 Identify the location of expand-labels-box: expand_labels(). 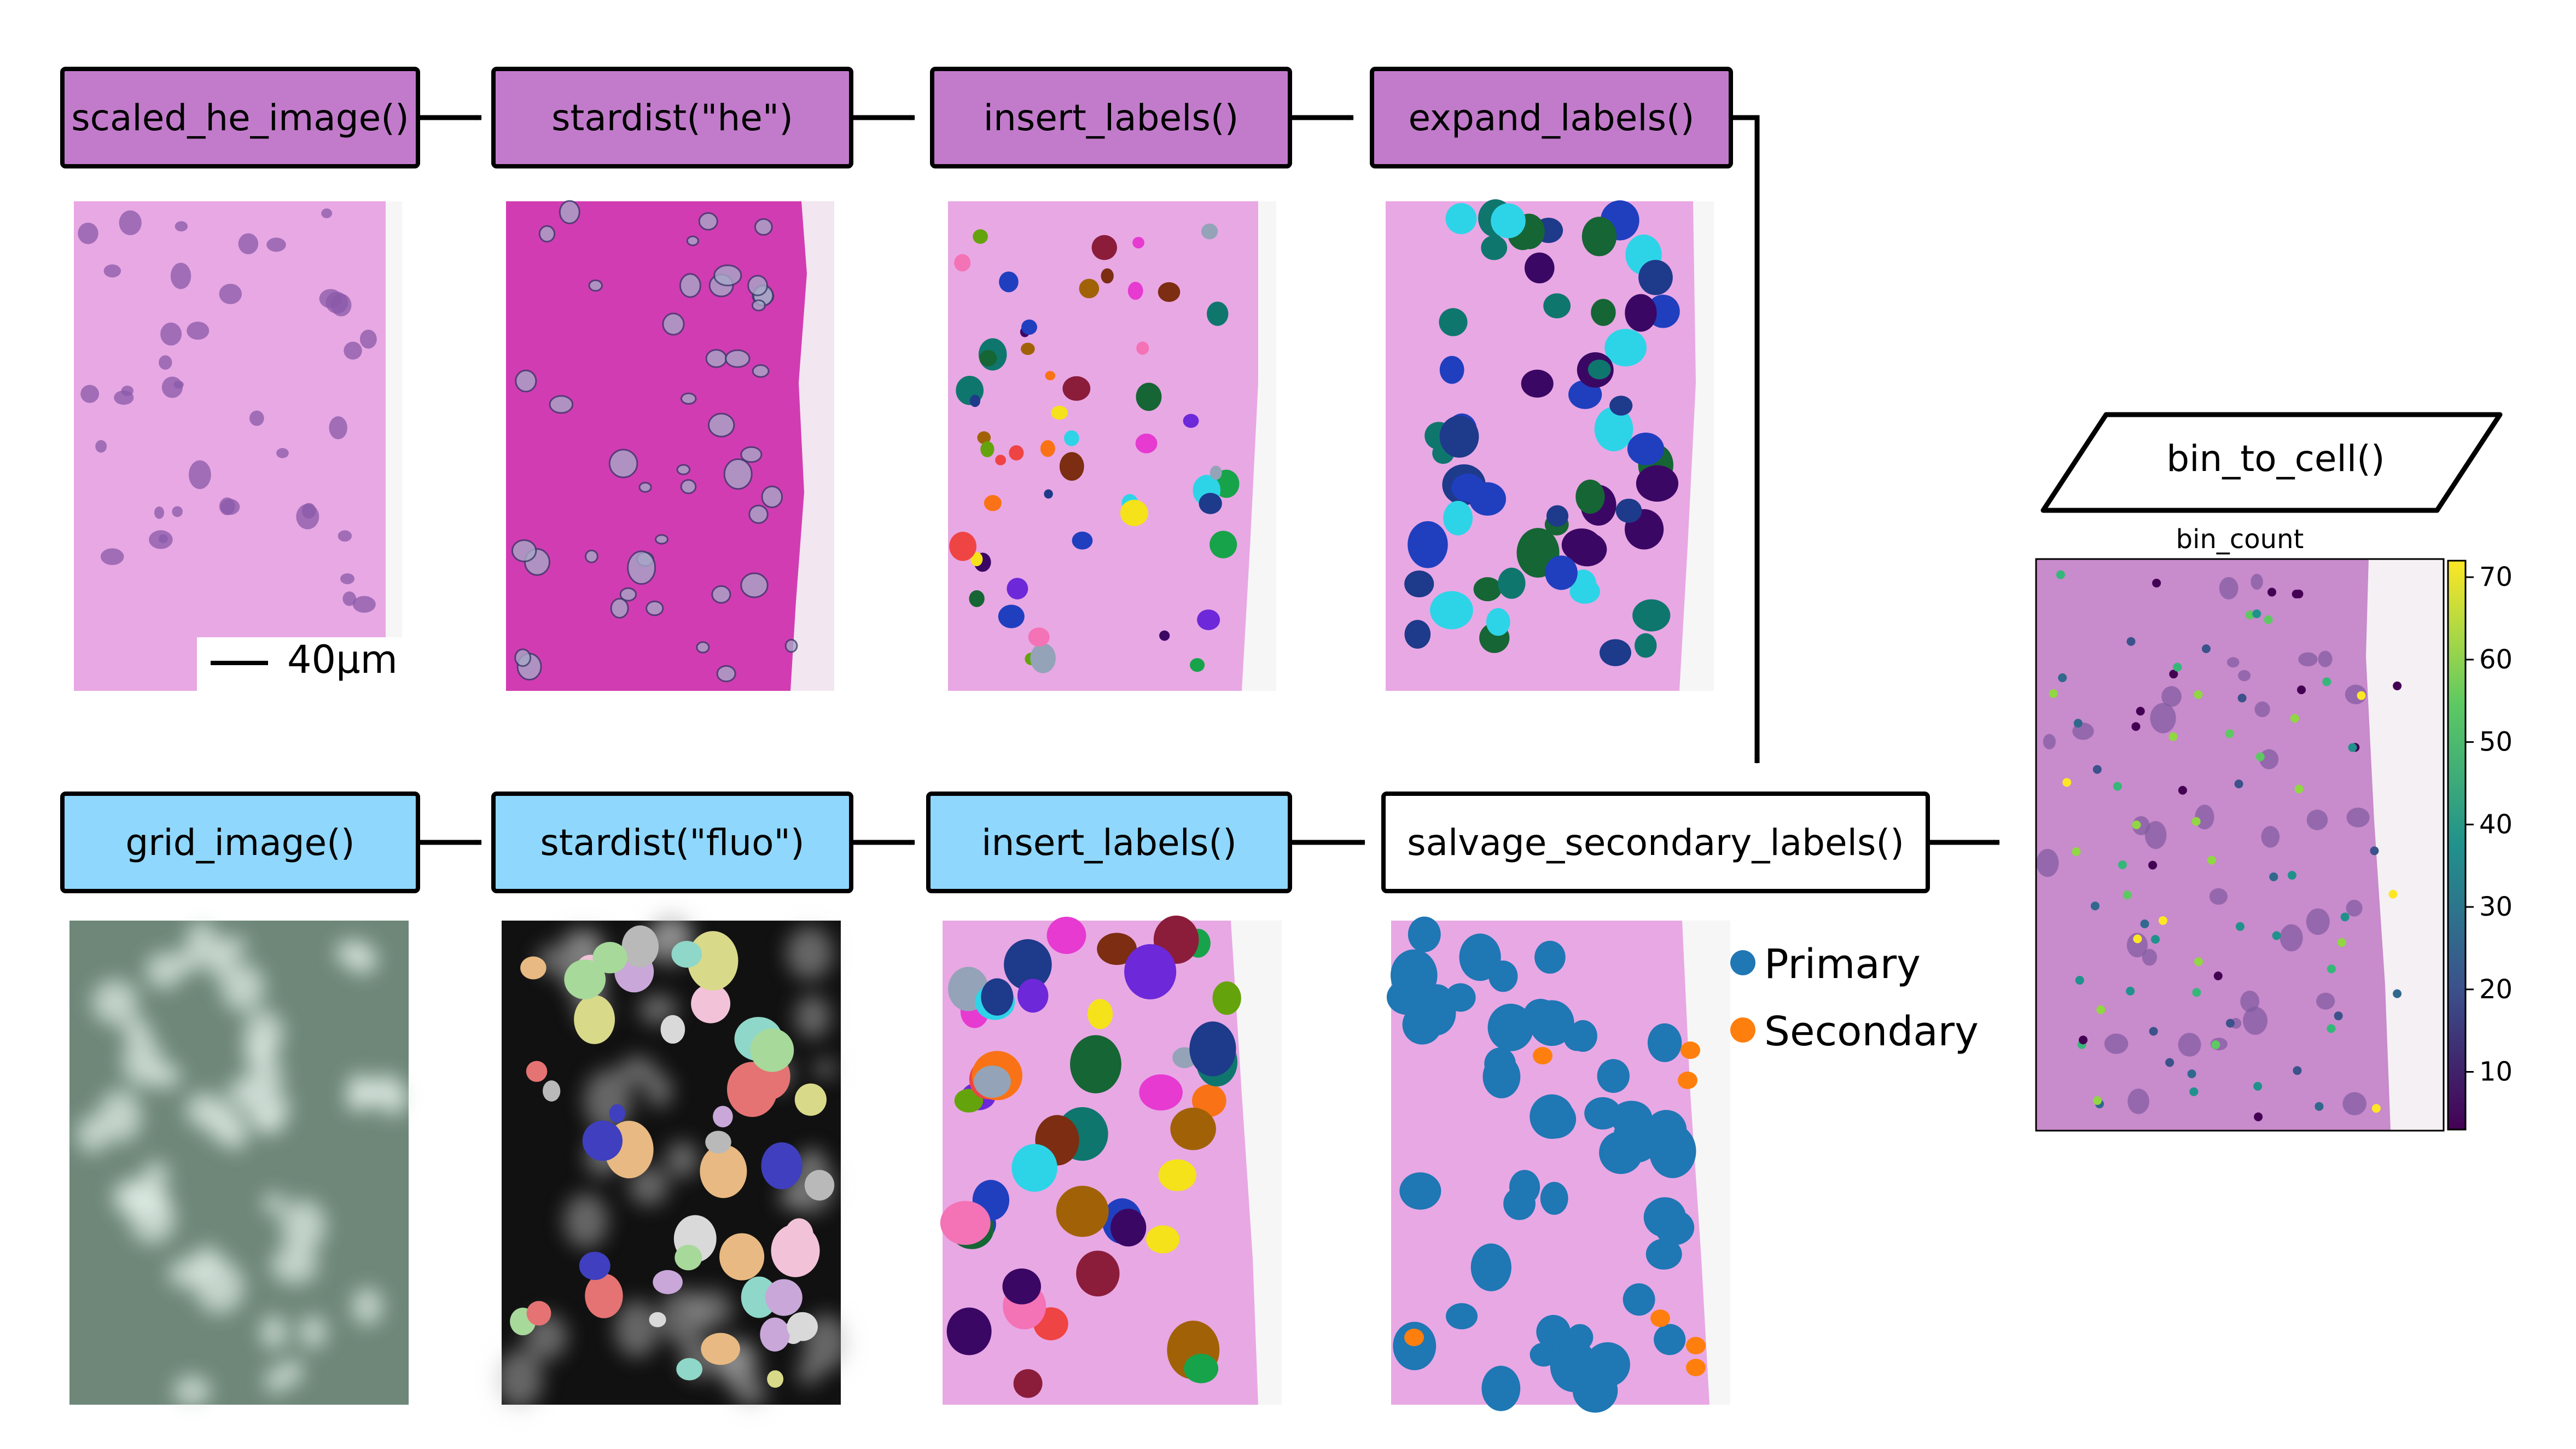
(1551, 117).